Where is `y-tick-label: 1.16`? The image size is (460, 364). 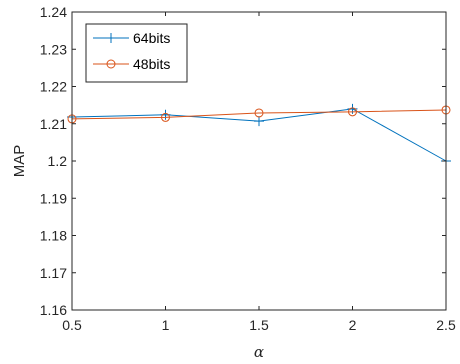 y-tick-label: 1.16 is located at coordinates (53, 310).